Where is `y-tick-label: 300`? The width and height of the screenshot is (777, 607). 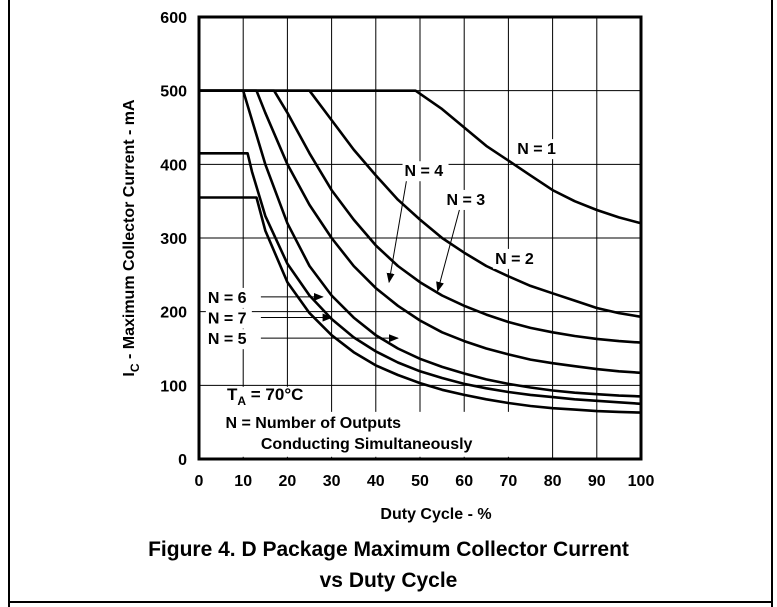
y-tick-label: 300 is located at coordinates (173, 239).